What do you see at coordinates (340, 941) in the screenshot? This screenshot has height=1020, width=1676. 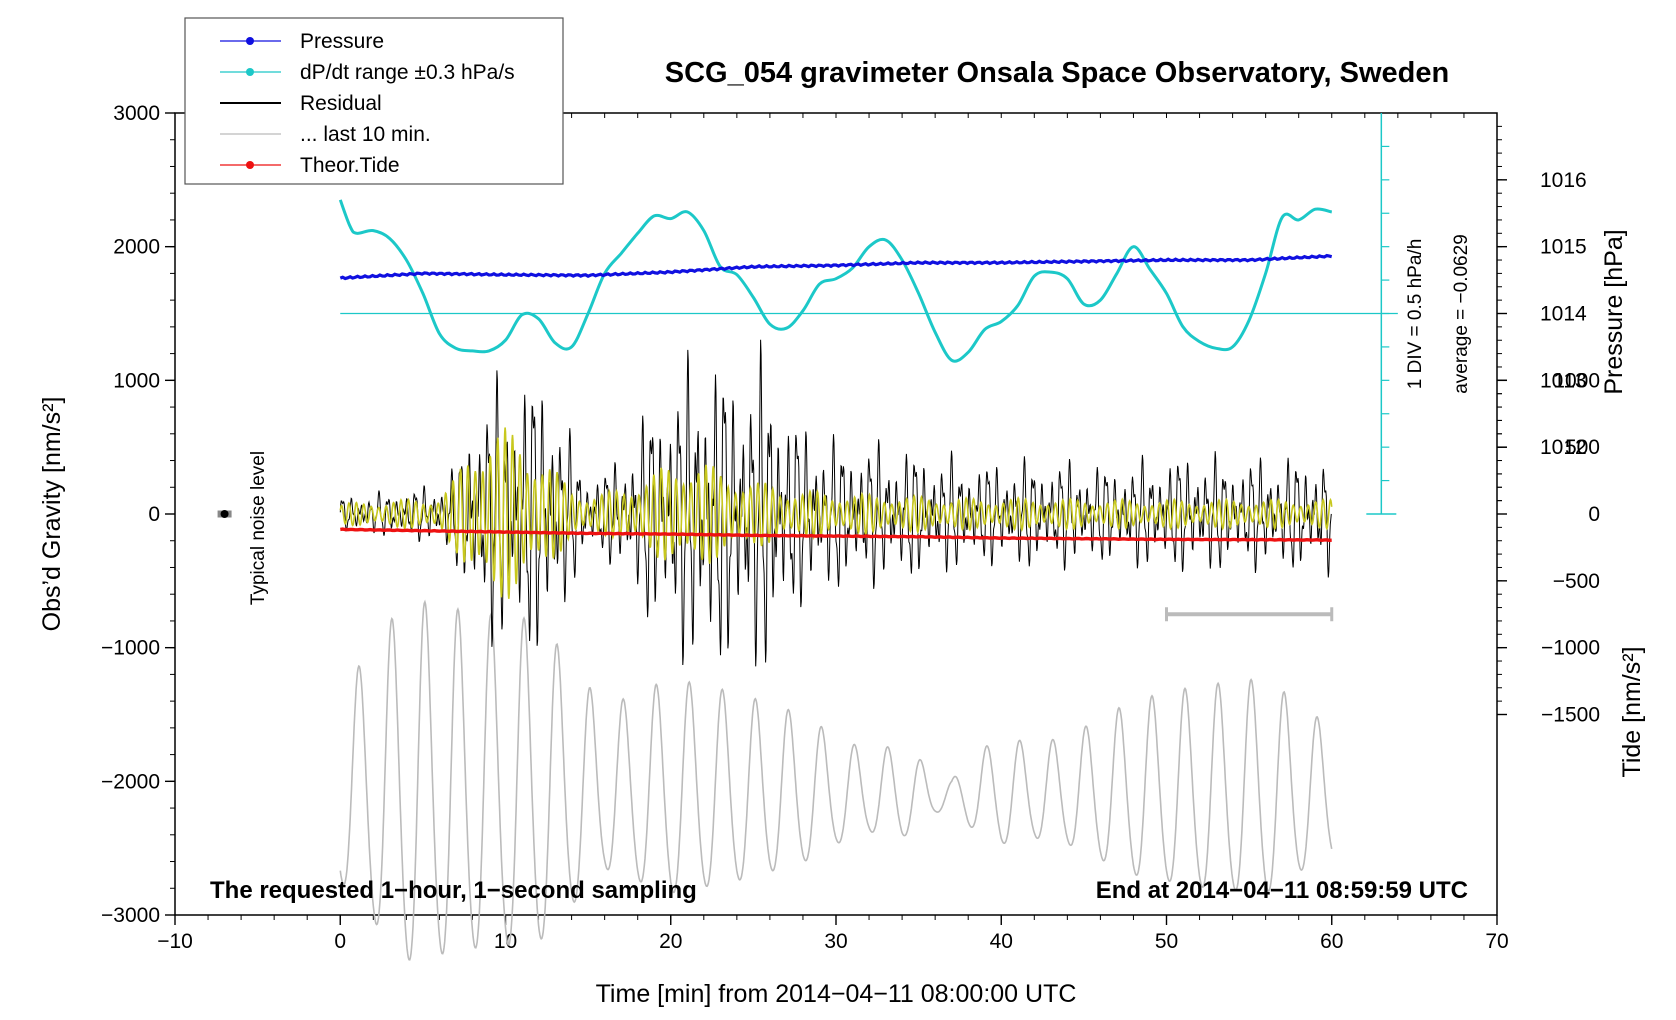 I see `x-tick-label: 0` at bounding box center [340, 941].